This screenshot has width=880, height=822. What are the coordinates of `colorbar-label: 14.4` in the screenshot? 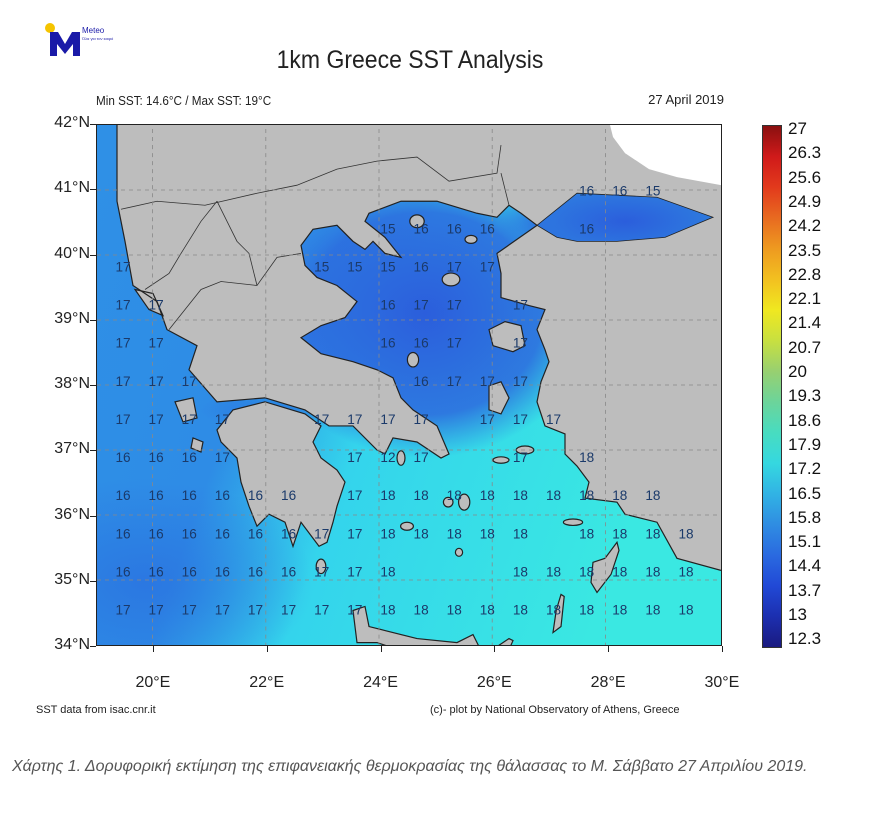 It's located at (805, 566).